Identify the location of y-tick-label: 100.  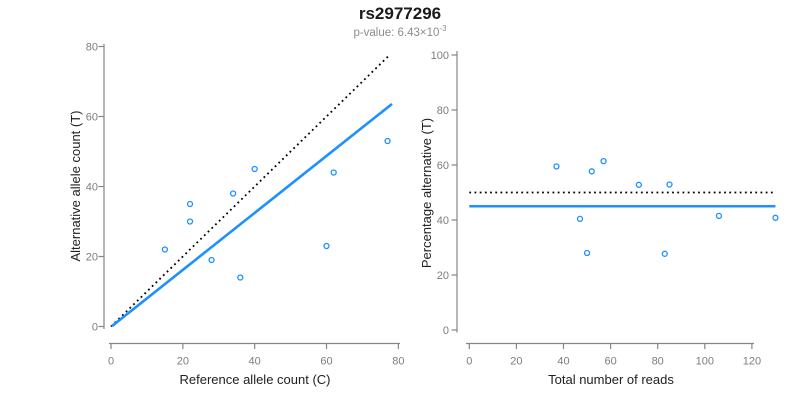
(440, 56).